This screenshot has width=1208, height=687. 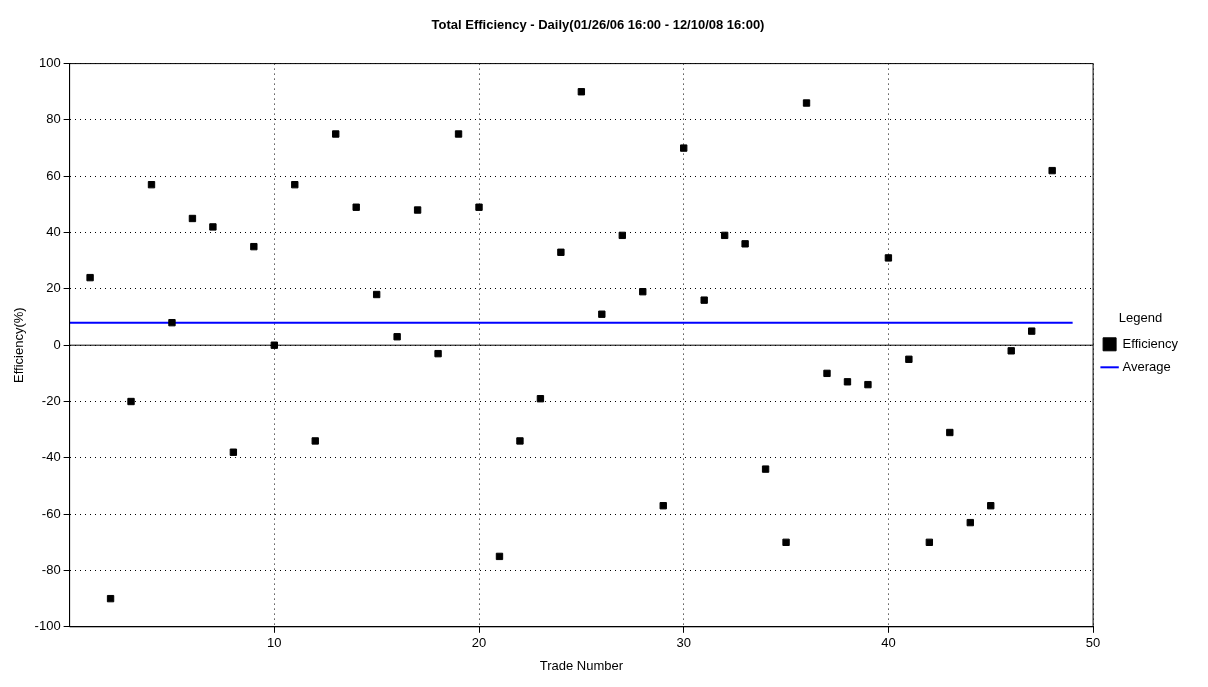 I want to click on legend-title: Legend, so click(x=1140, y=318).